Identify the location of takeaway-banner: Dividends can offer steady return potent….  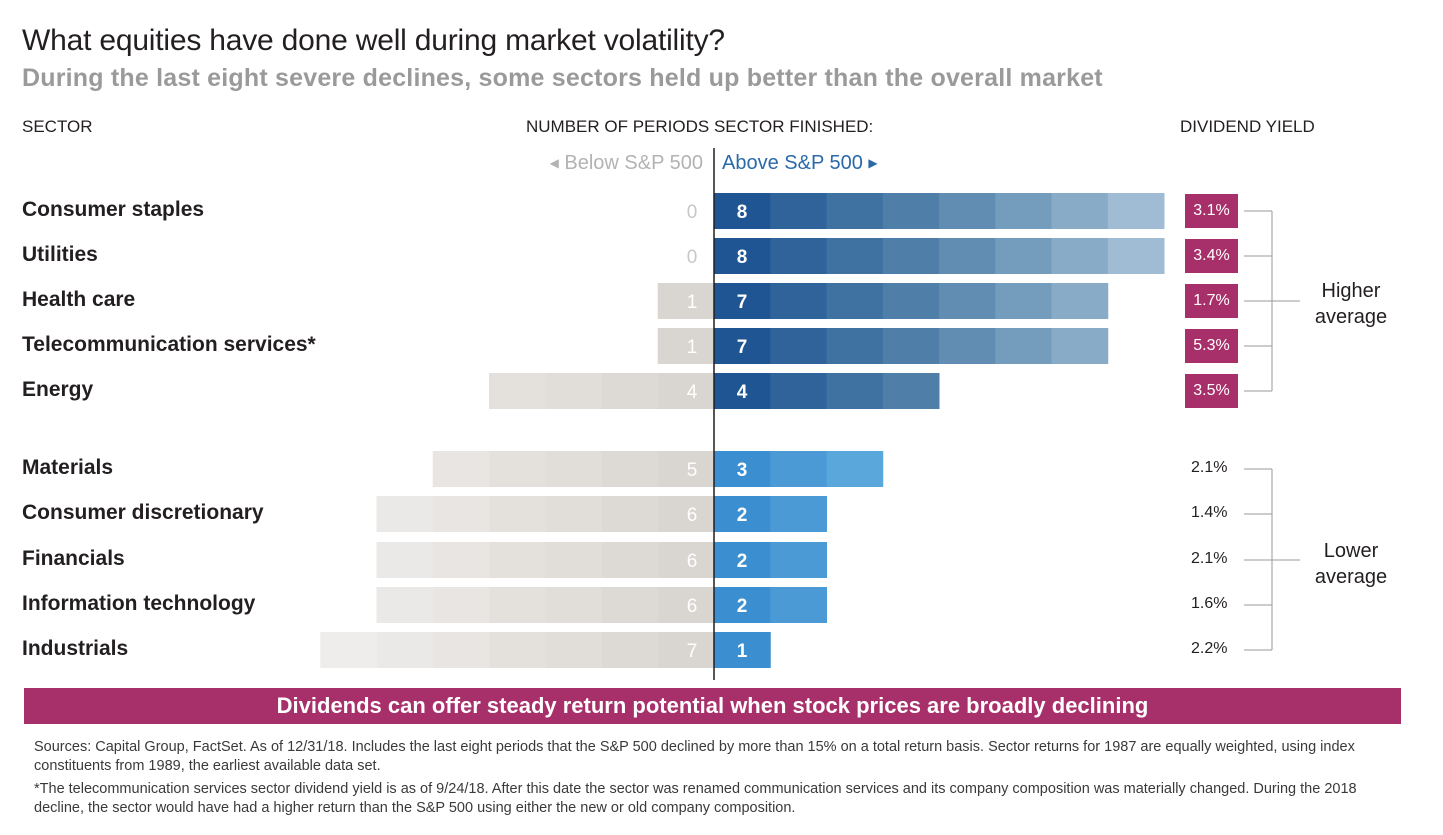
(712, 706).